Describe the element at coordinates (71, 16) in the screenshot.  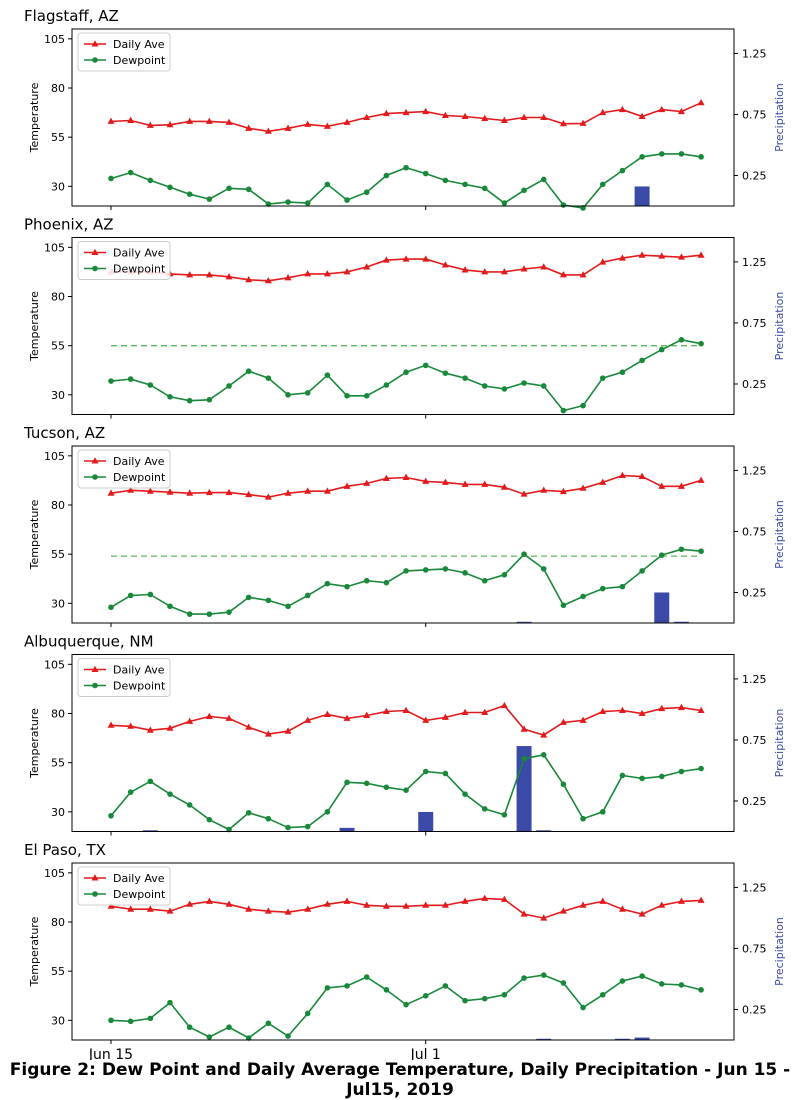
I see `panel-title: Flagstaff, AZ` at that location.